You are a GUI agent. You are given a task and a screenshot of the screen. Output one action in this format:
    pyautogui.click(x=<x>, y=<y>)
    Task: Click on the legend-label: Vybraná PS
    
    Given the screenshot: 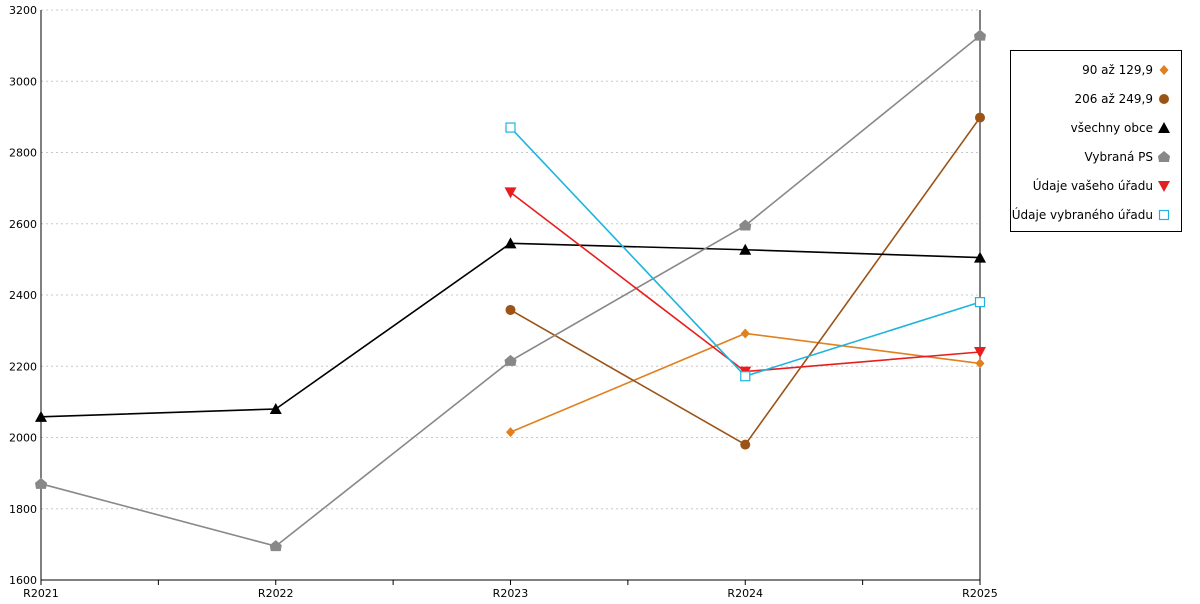 What is the action you would take?
    pyautogui.click(x=1118, y=157)
    